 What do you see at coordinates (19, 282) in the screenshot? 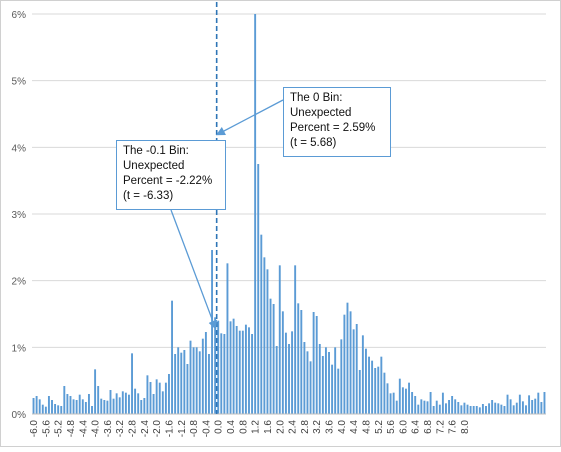
I see `y-tick-label: 2%` at bounding box center [19, 282].